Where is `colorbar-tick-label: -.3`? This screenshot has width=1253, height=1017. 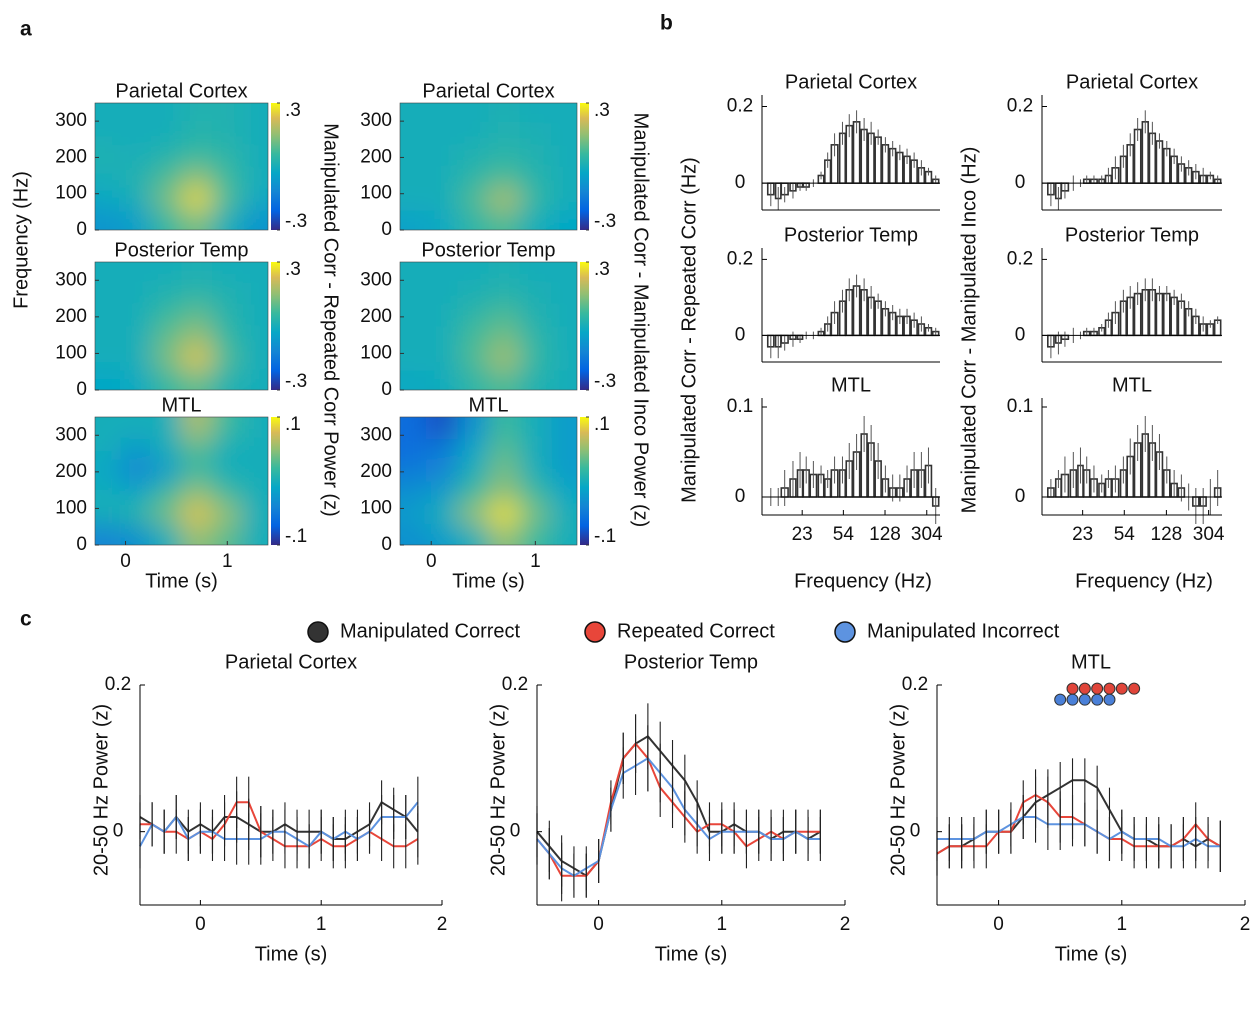 colorbar-tick-label: -.3 is located at coordinates (605, 221).